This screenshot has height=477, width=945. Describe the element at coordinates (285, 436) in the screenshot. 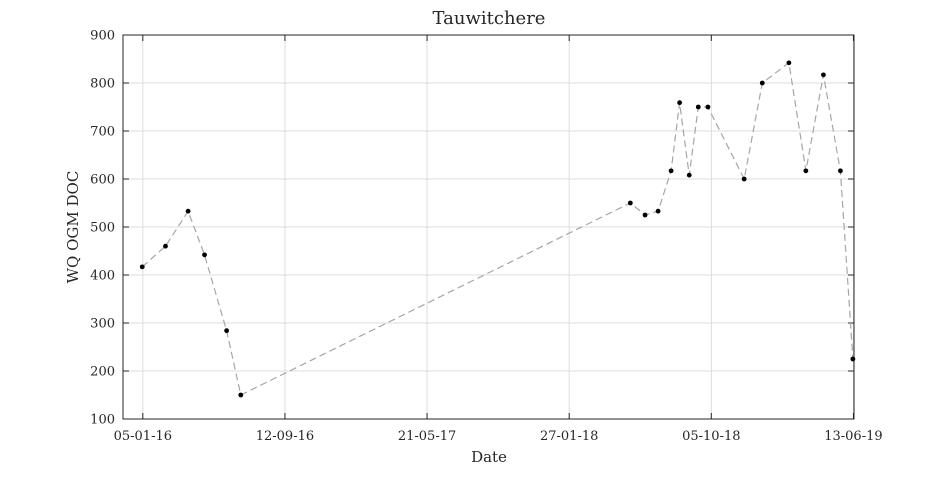

I see `x-tick-label: 12-09-16` at that location.